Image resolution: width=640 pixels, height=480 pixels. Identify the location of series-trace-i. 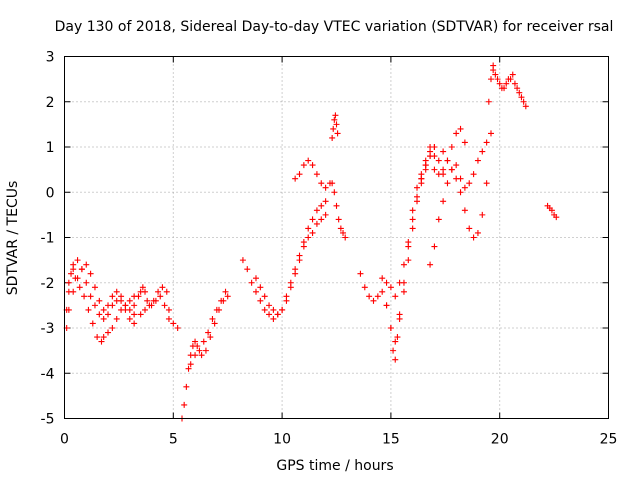
(290, 264).